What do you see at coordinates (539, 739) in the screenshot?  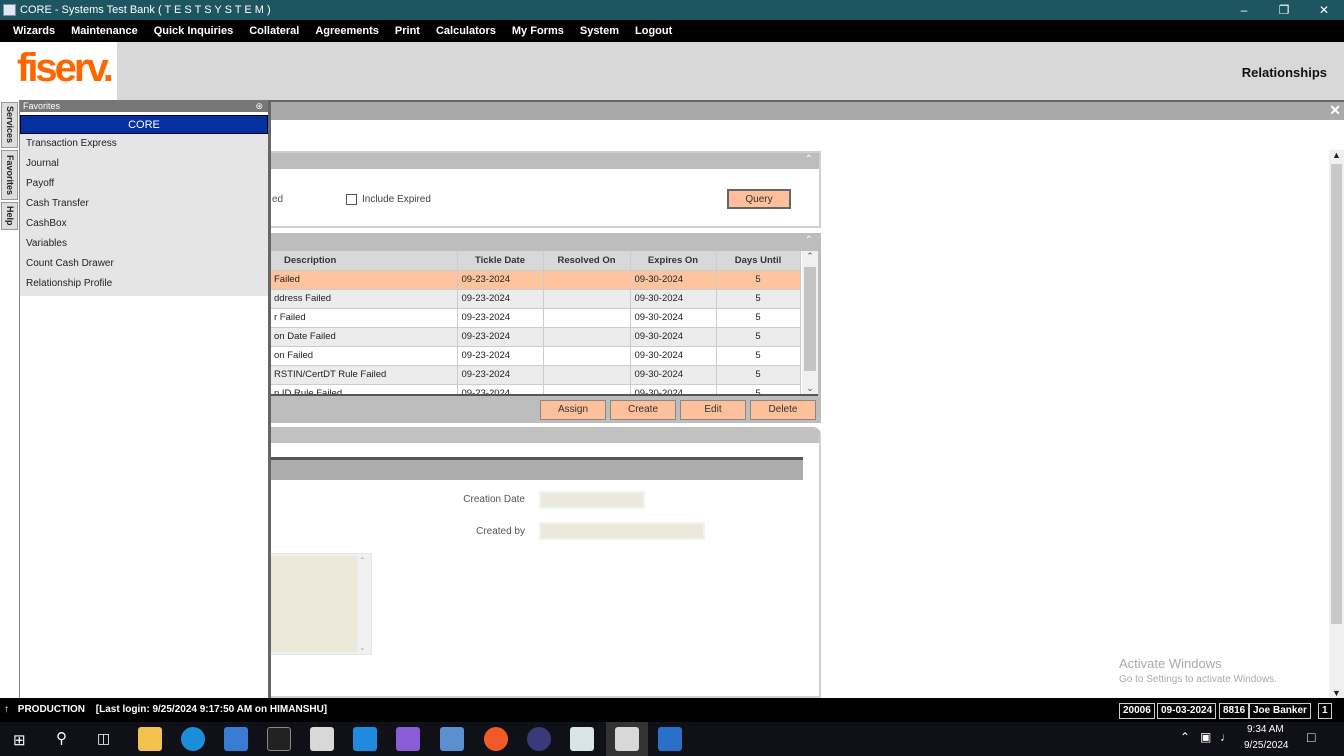 I see `eclipse-icon` at bounding box center [539, 739].